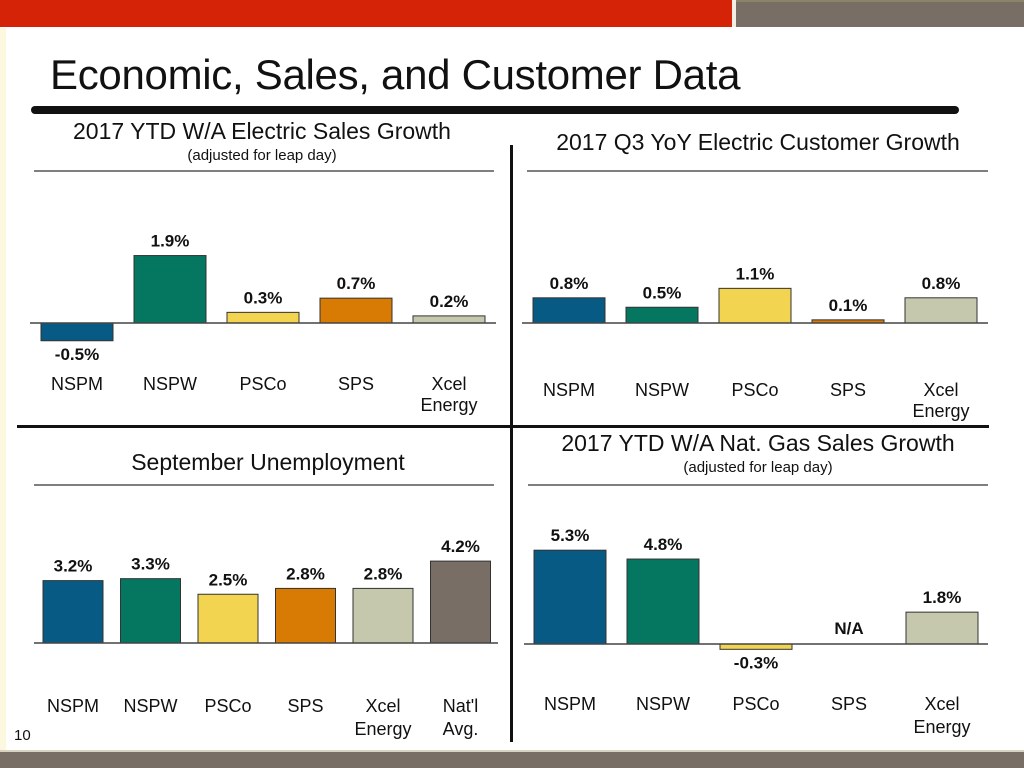  I want to click on data-label: 3.2%, so click(73, 566).